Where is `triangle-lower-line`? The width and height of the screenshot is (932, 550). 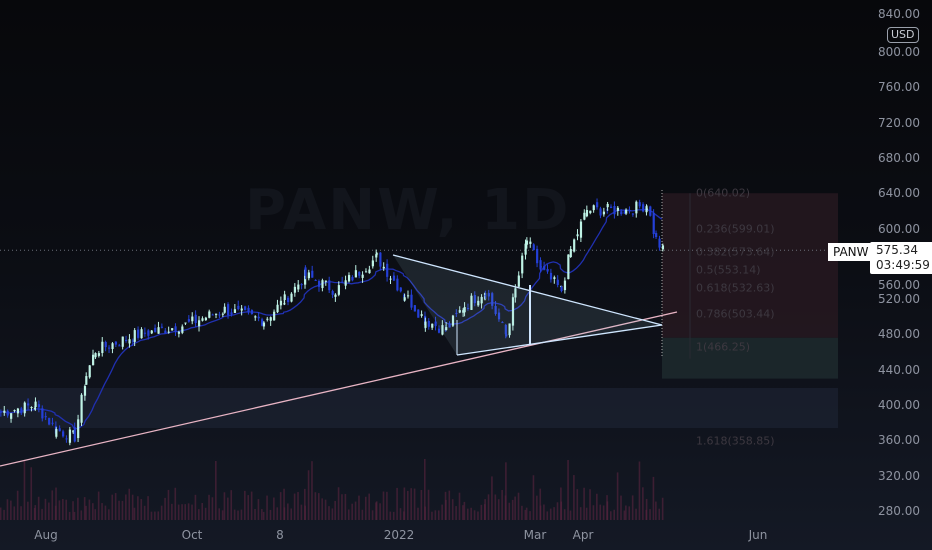 triangle-lower-line is located at coordinates (559, 340).